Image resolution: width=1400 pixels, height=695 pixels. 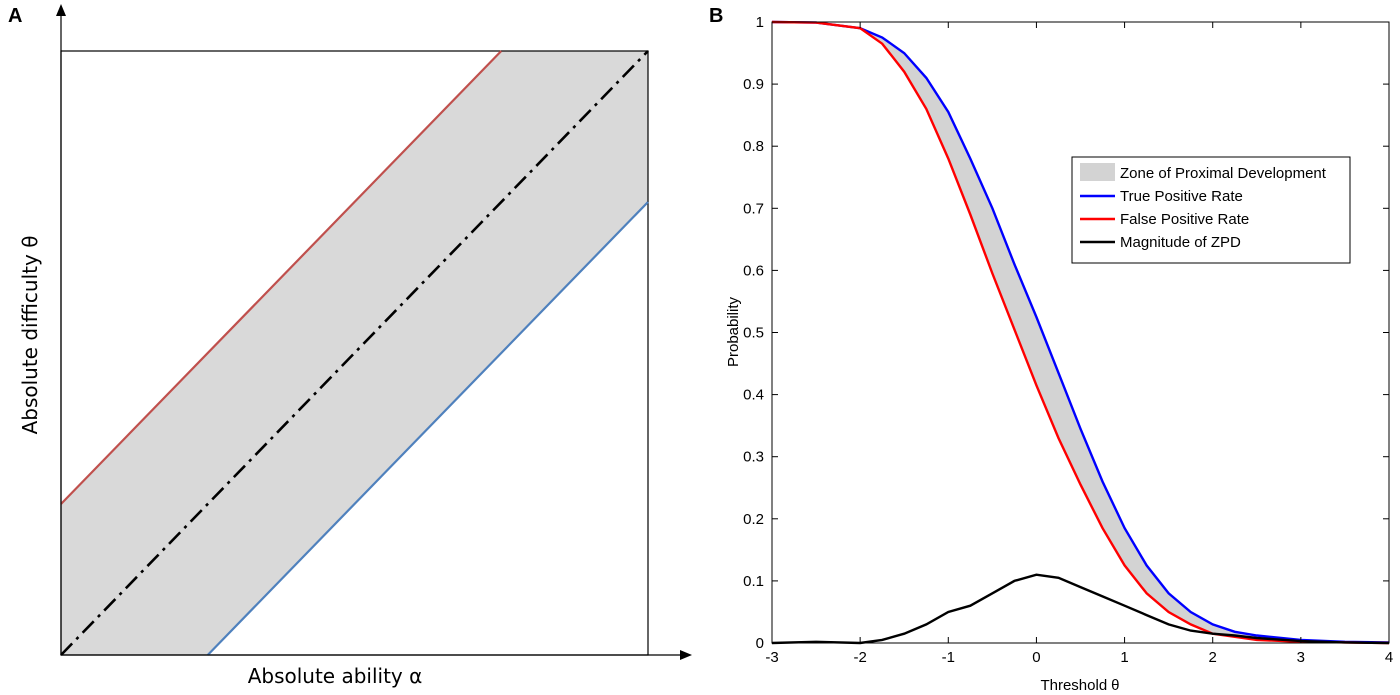 I want to click on legend-box, so click(x=1211, y=210).